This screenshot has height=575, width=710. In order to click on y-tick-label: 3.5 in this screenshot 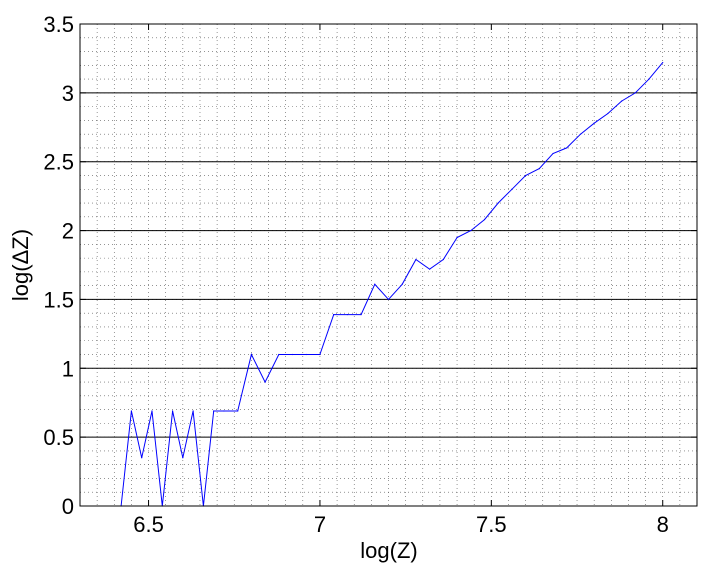, I will do `click(58, 24)`.